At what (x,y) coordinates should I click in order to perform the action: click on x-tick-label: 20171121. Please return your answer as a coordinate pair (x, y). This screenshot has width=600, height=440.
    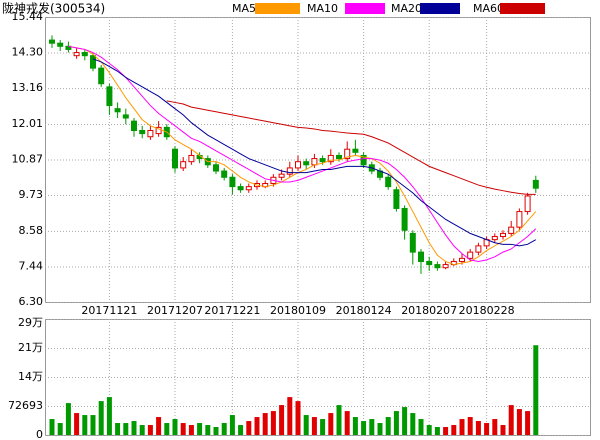
    Looking at the image, I should click on (109, 310).